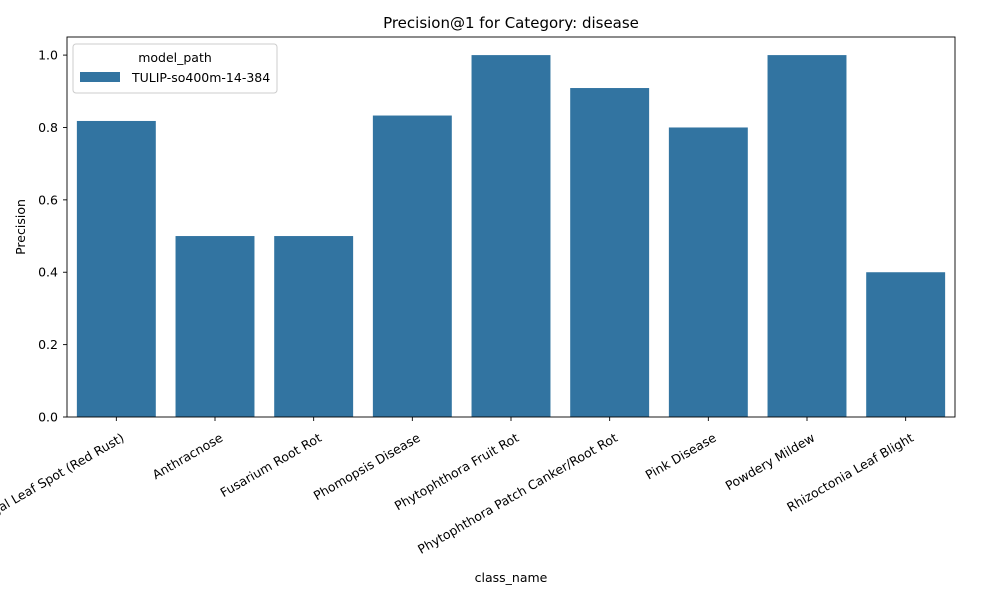  I want to click on legend-box, so click(175, 68).